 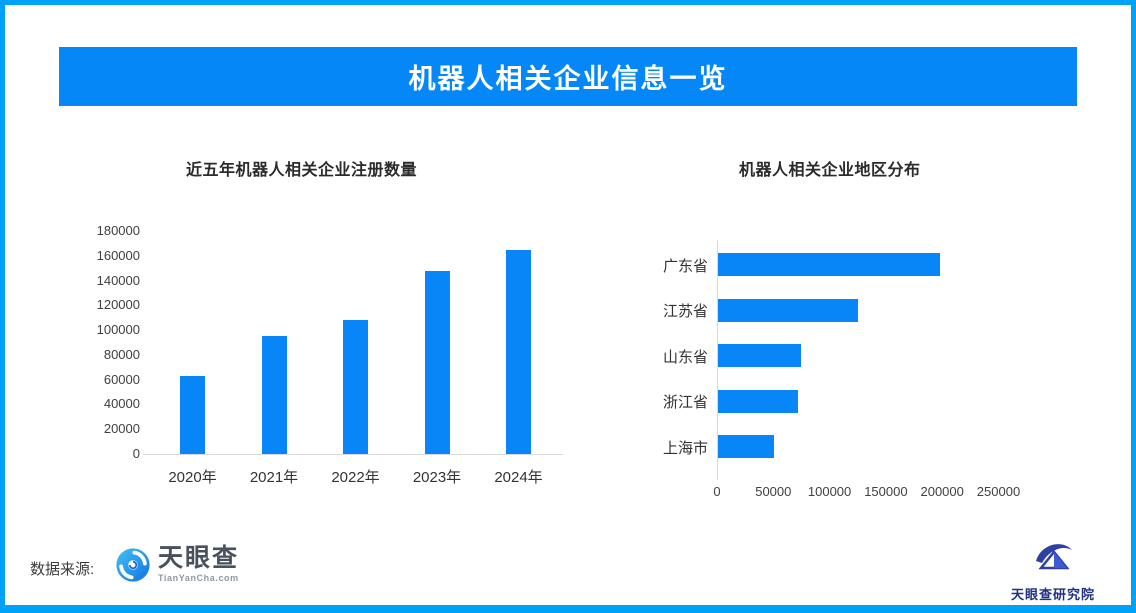 What do you see at coordinates (518, 351) in the screenshot?
I see `bar-2024年` at bounding box center [518, 351].